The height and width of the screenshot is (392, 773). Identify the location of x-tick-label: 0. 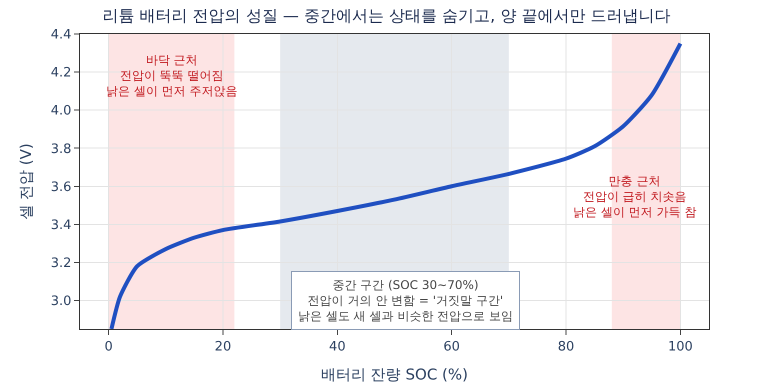
(108, 347).